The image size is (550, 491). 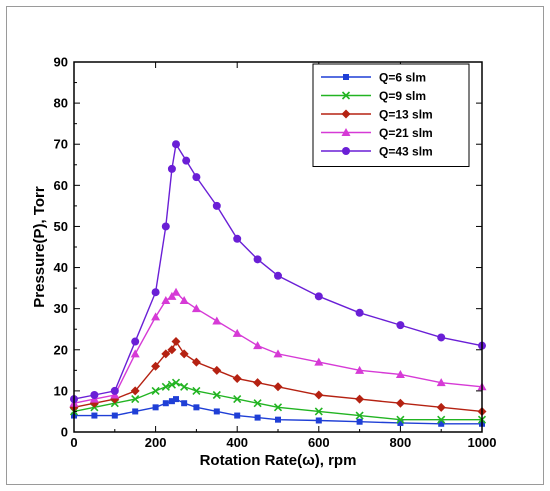 I want to click on legend-entry: Q=21 slm, so click(x=377, y=133).